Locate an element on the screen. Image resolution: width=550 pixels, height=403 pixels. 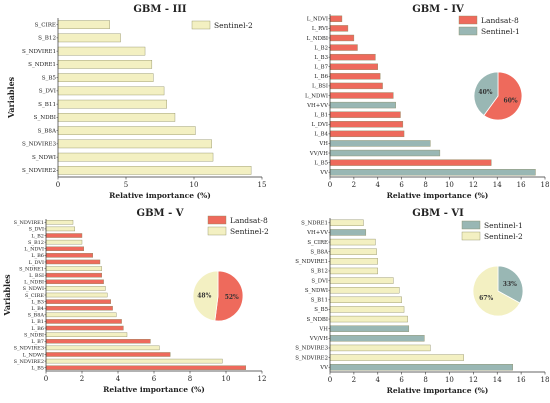
x-tick-label: 0 is located at coordinates (46, 379).